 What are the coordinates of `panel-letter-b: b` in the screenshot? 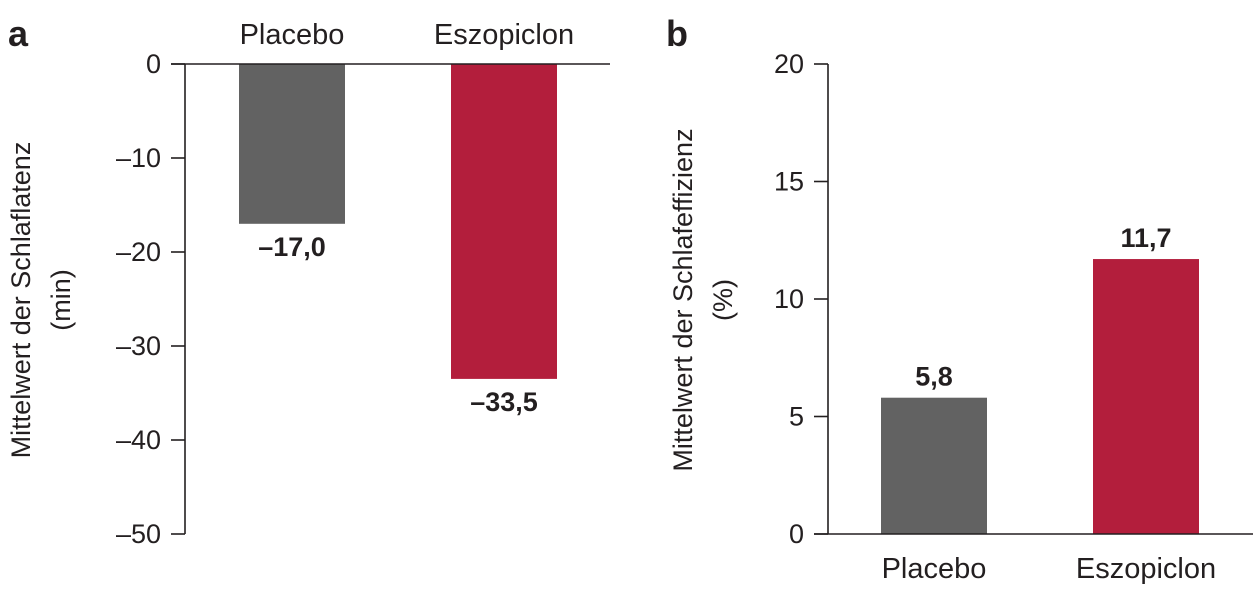 It's located at (677, 33).